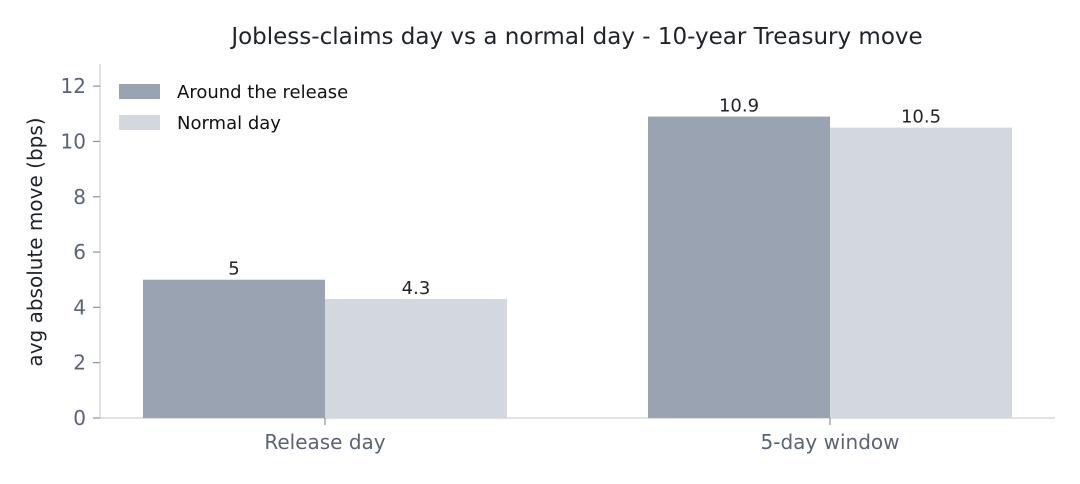 The width and height of the screenshot is (1080, 484). I want to click on legend: Around the release Normal day, so click(233, 108).